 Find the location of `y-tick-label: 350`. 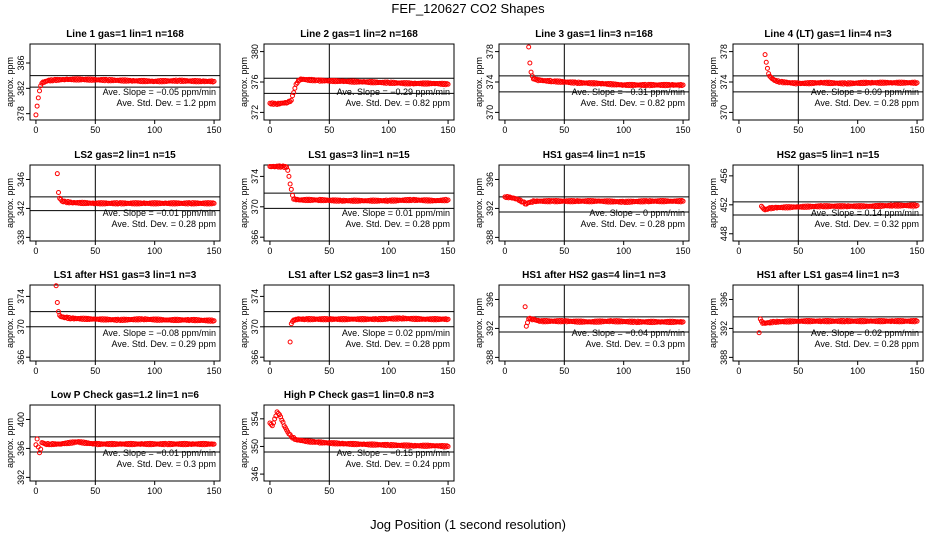

y-tick-label: 350 is located at coordinates (255, 446).